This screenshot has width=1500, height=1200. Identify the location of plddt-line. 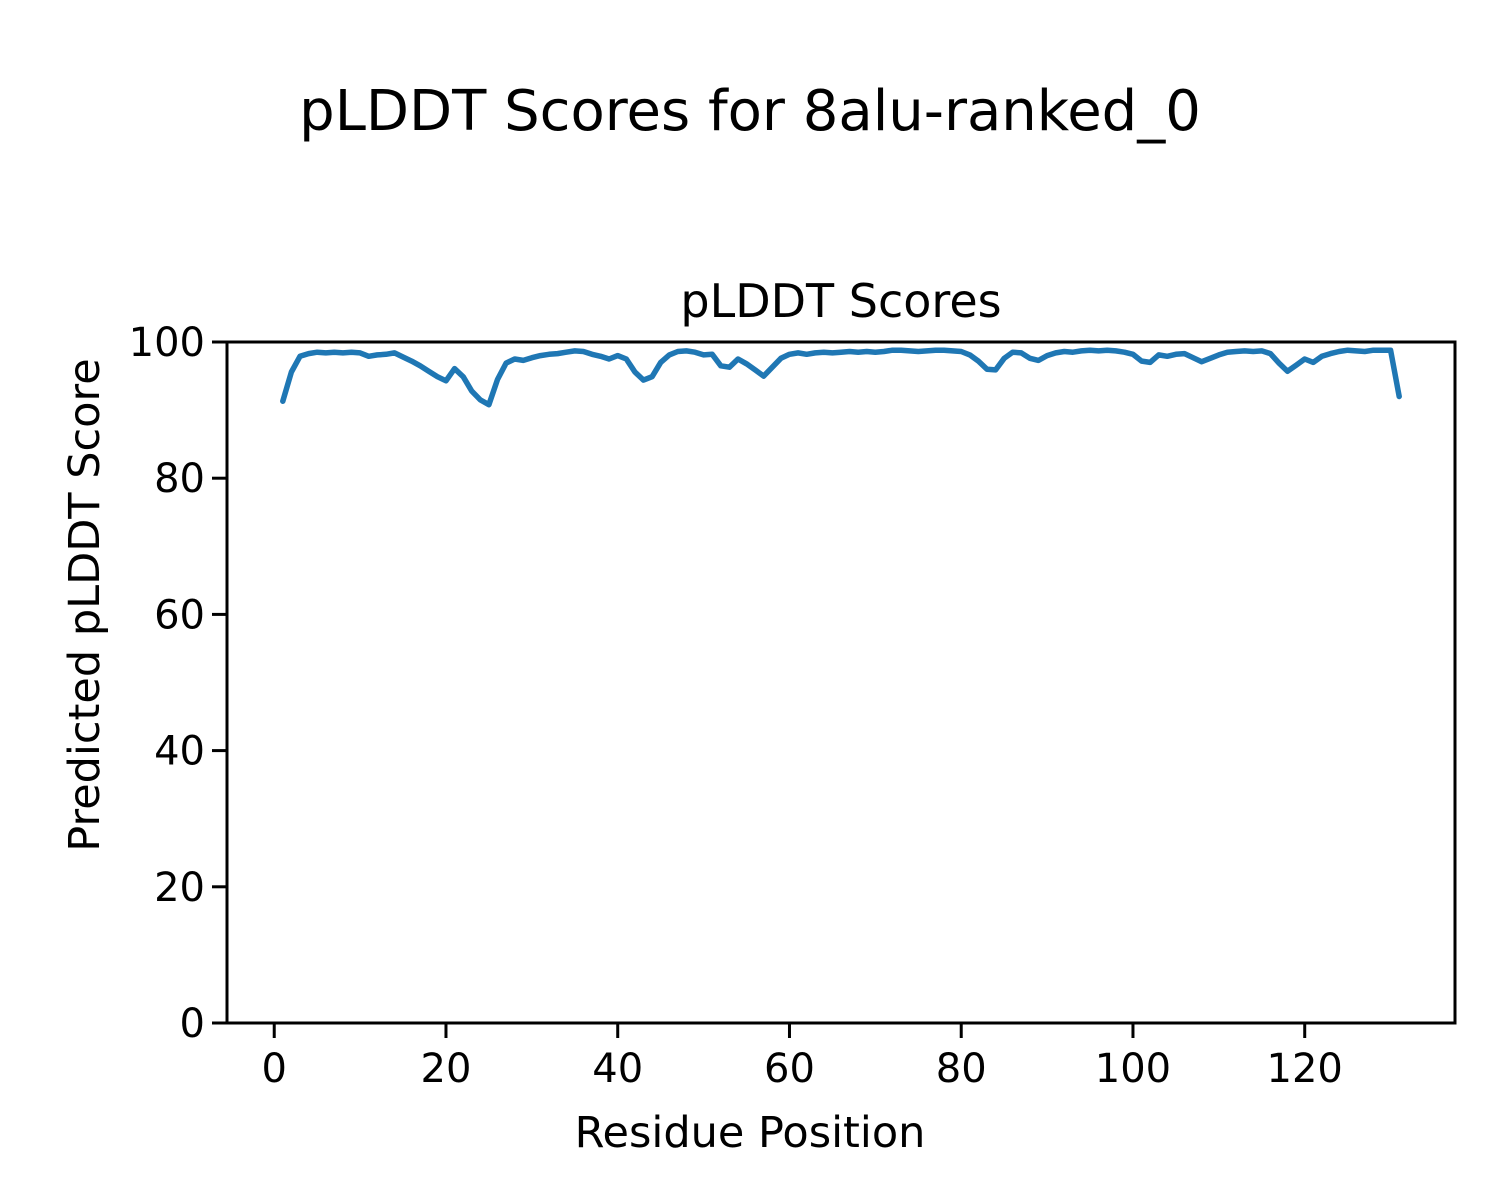
(841, 377).